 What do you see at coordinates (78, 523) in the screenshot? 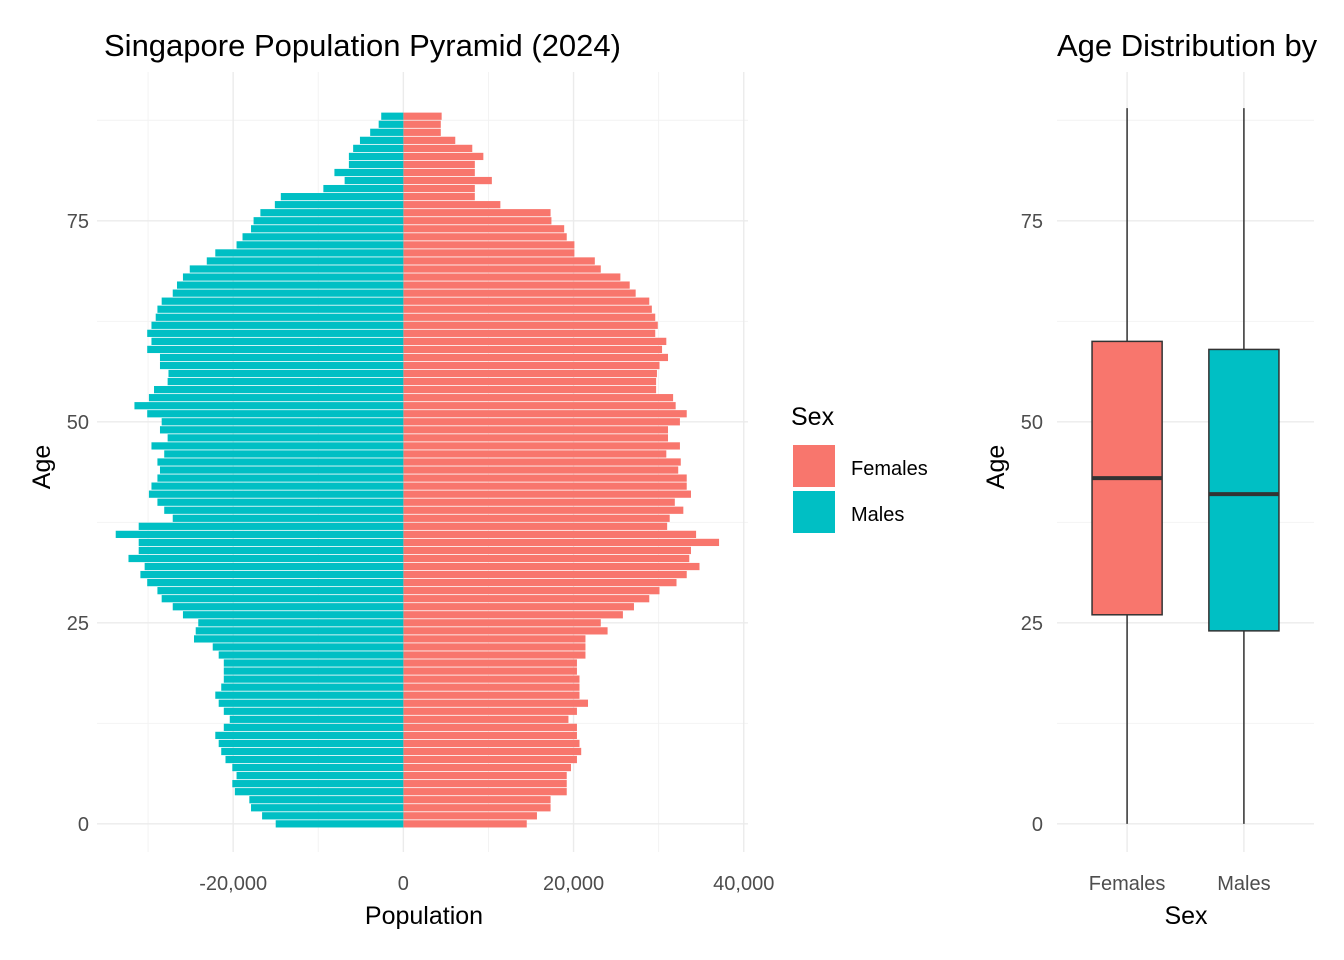
I see `pyramid-y-tick-labels: 0 25 50 75` at bounding box center [78, 523].